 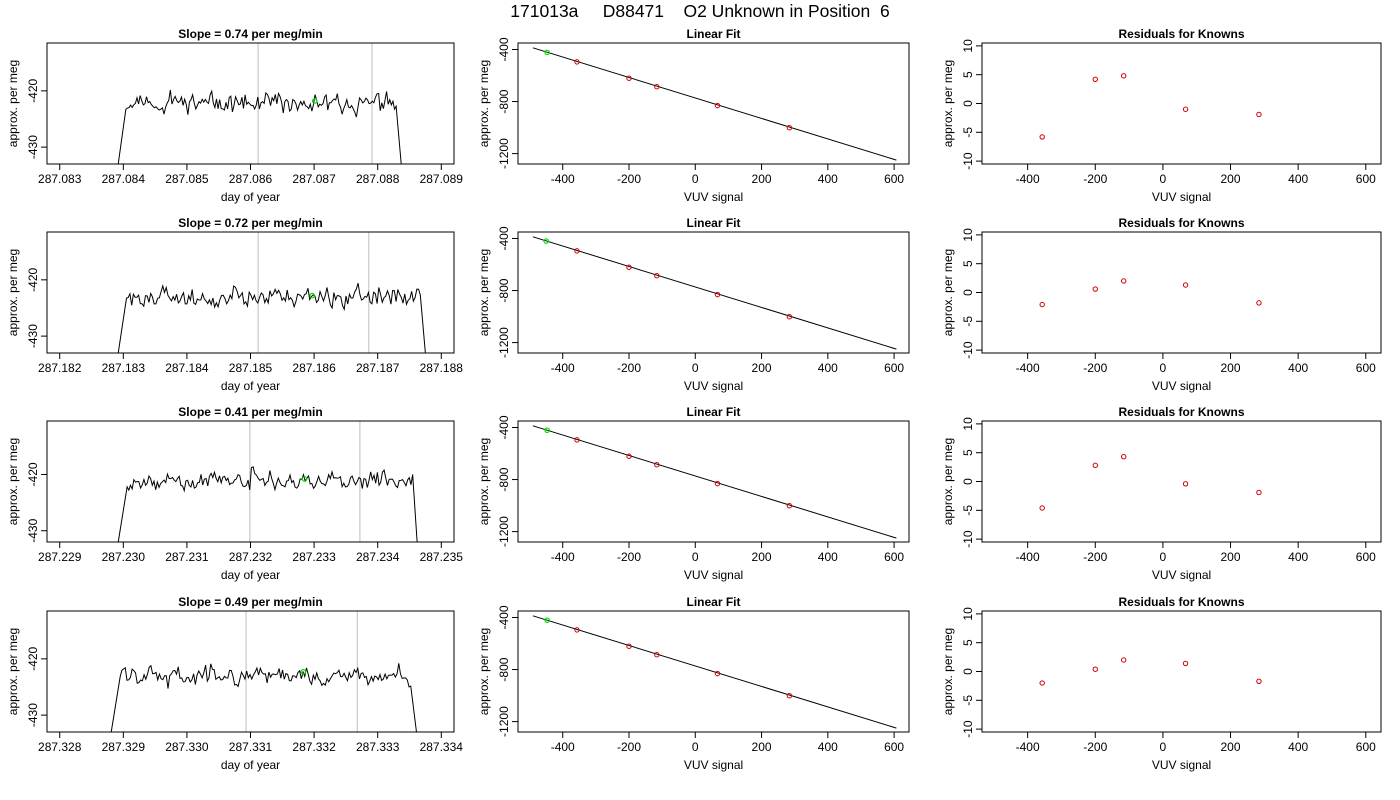 I want to click on x-tick-label: 287.184, so click(x=187, y=368).